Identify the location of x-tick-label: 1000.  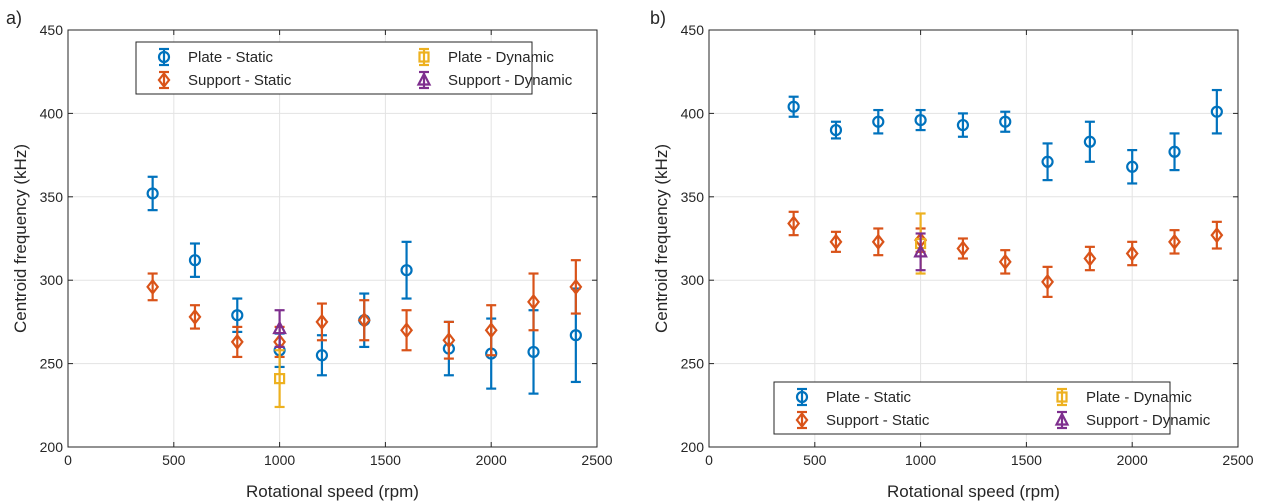
(920, 460).